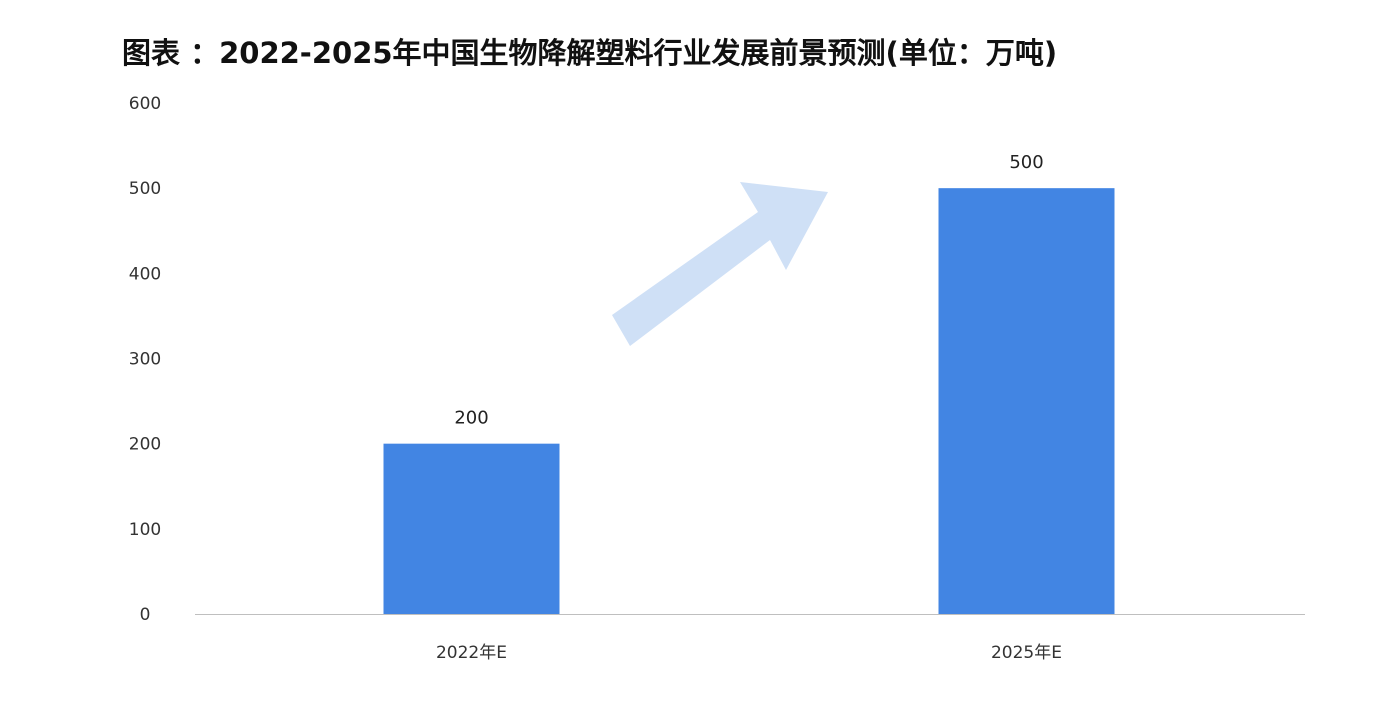 Image resolution: width=1400 pixels, height=704 pixels. I want to click on y-tick-label: 600, so click(145, 104).